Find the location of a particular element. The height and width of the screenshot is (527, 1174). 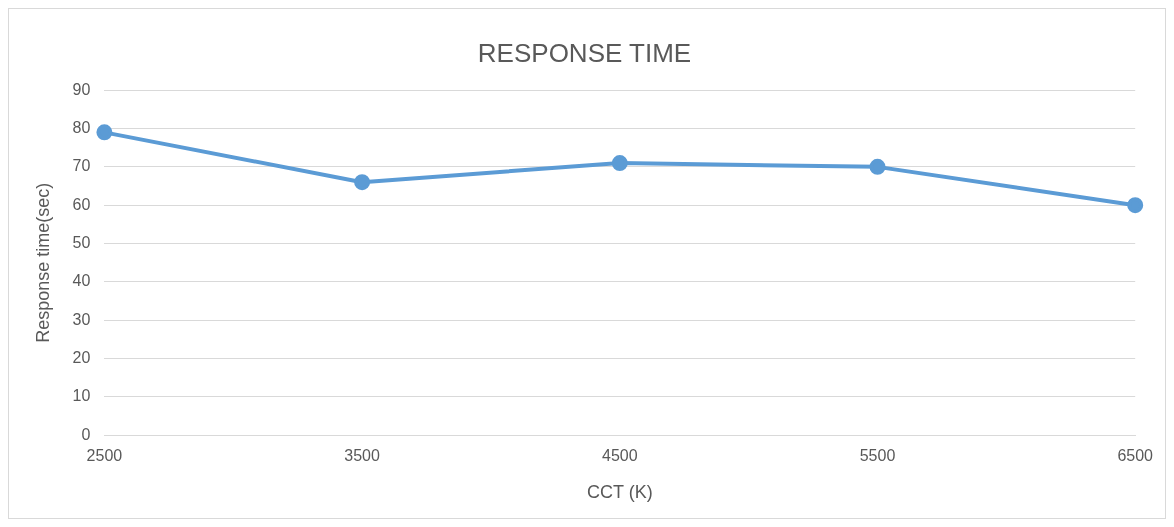

x-tick-label: 5500 is located at coordinates (877, 456).